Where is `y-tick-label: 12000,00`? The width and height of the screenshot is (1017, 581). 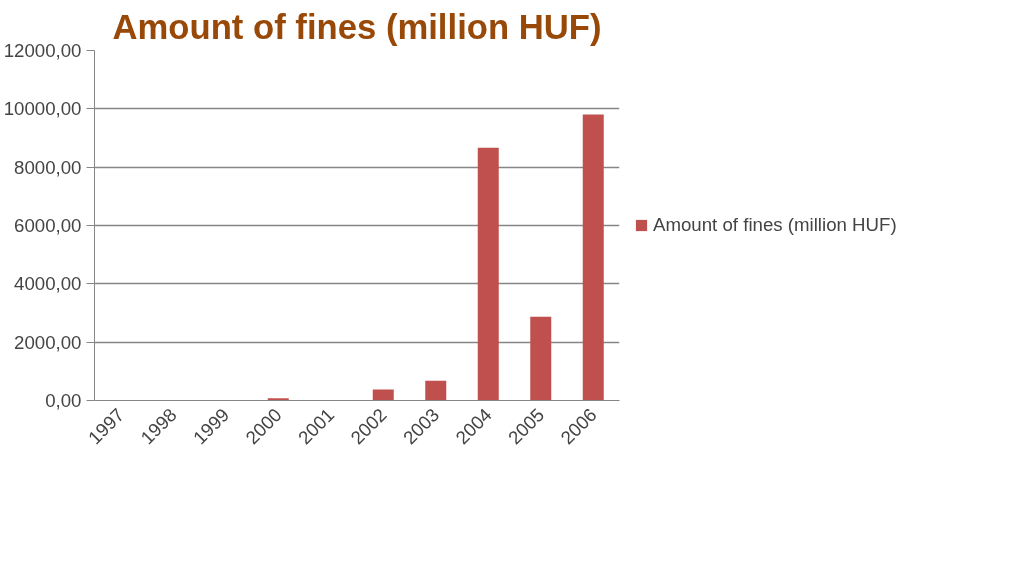
y-tick-label: 12000,00 is located at coordinates (42, 50).